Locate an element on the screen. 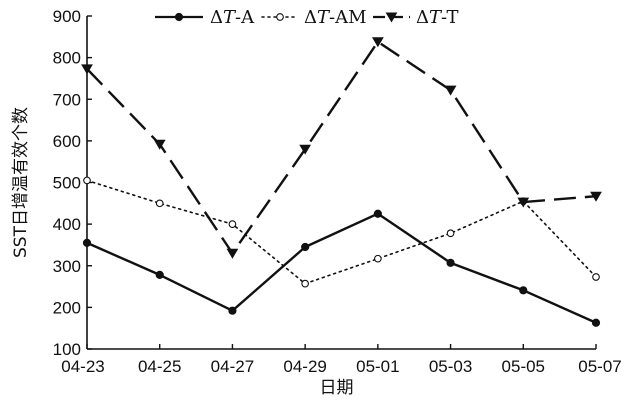  x-tick-label: 04-27 is located at coordinates (232, 366).